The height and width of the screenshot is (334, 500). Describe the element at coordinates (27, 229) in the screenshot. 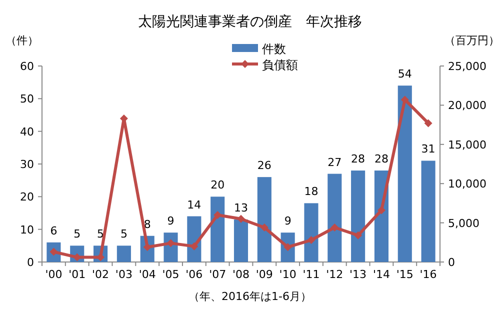

I see `y-tick-label: 10` at that location.